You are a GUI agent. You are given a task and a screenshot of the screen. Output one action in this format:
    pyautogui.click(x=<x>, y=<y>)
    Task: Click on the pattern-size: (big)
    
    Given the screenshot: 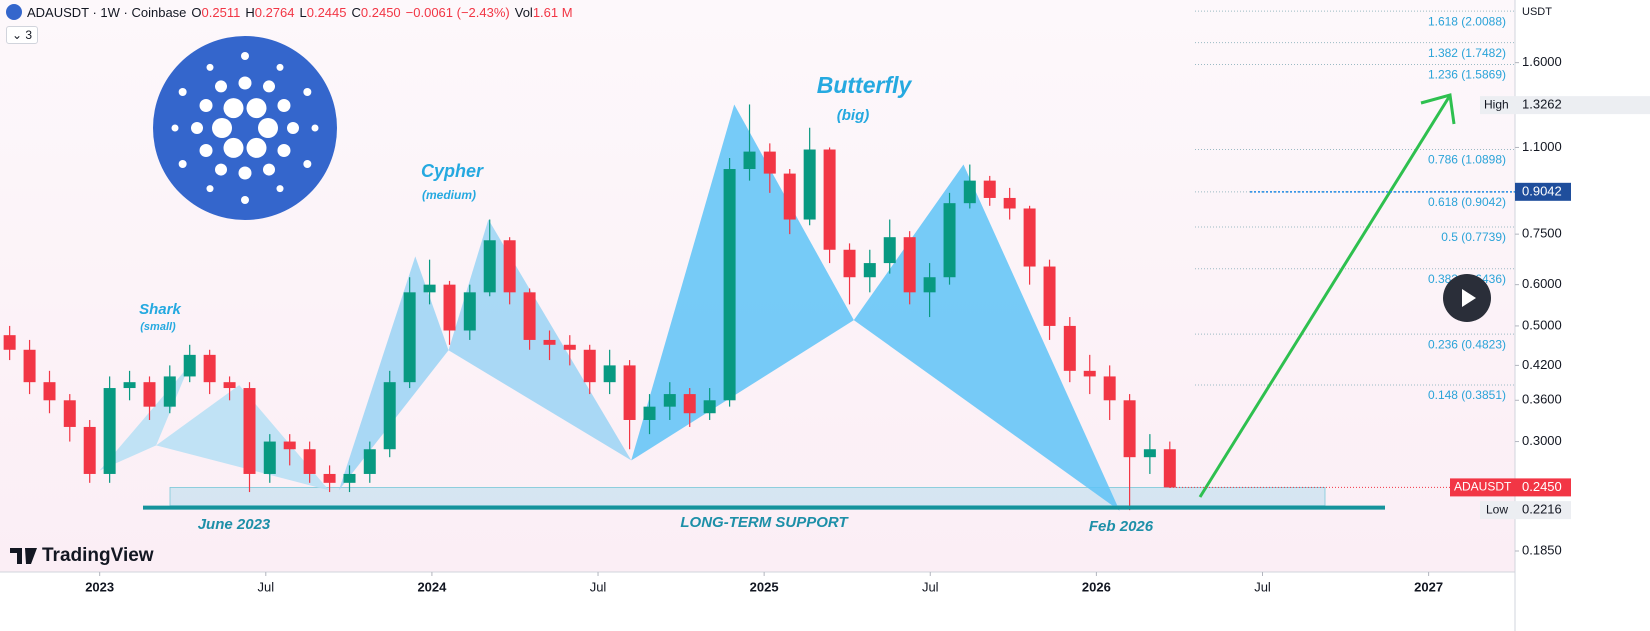 What is the action you would take?
    pyautogui.click(x=853, y=115)
    